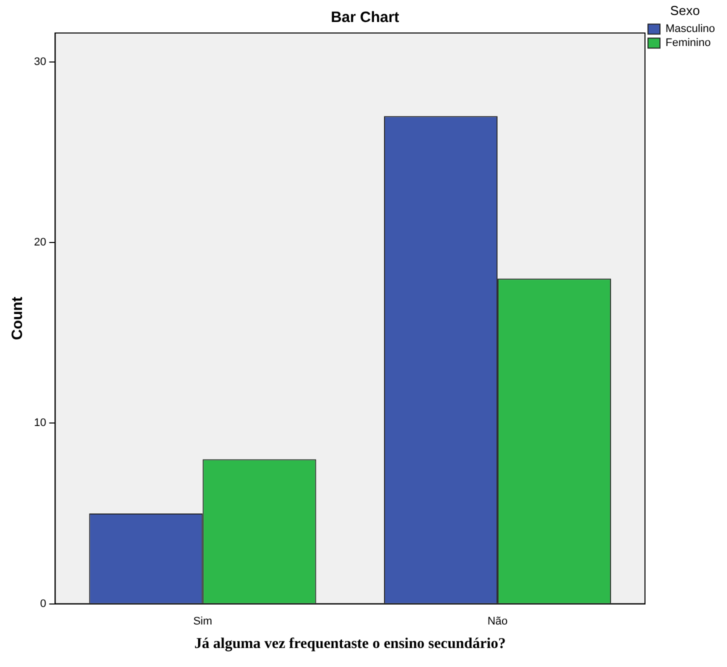  Describe the element at coordinates (40, 423) in the screenshot. I see `y-tick-label: 10` at that location.